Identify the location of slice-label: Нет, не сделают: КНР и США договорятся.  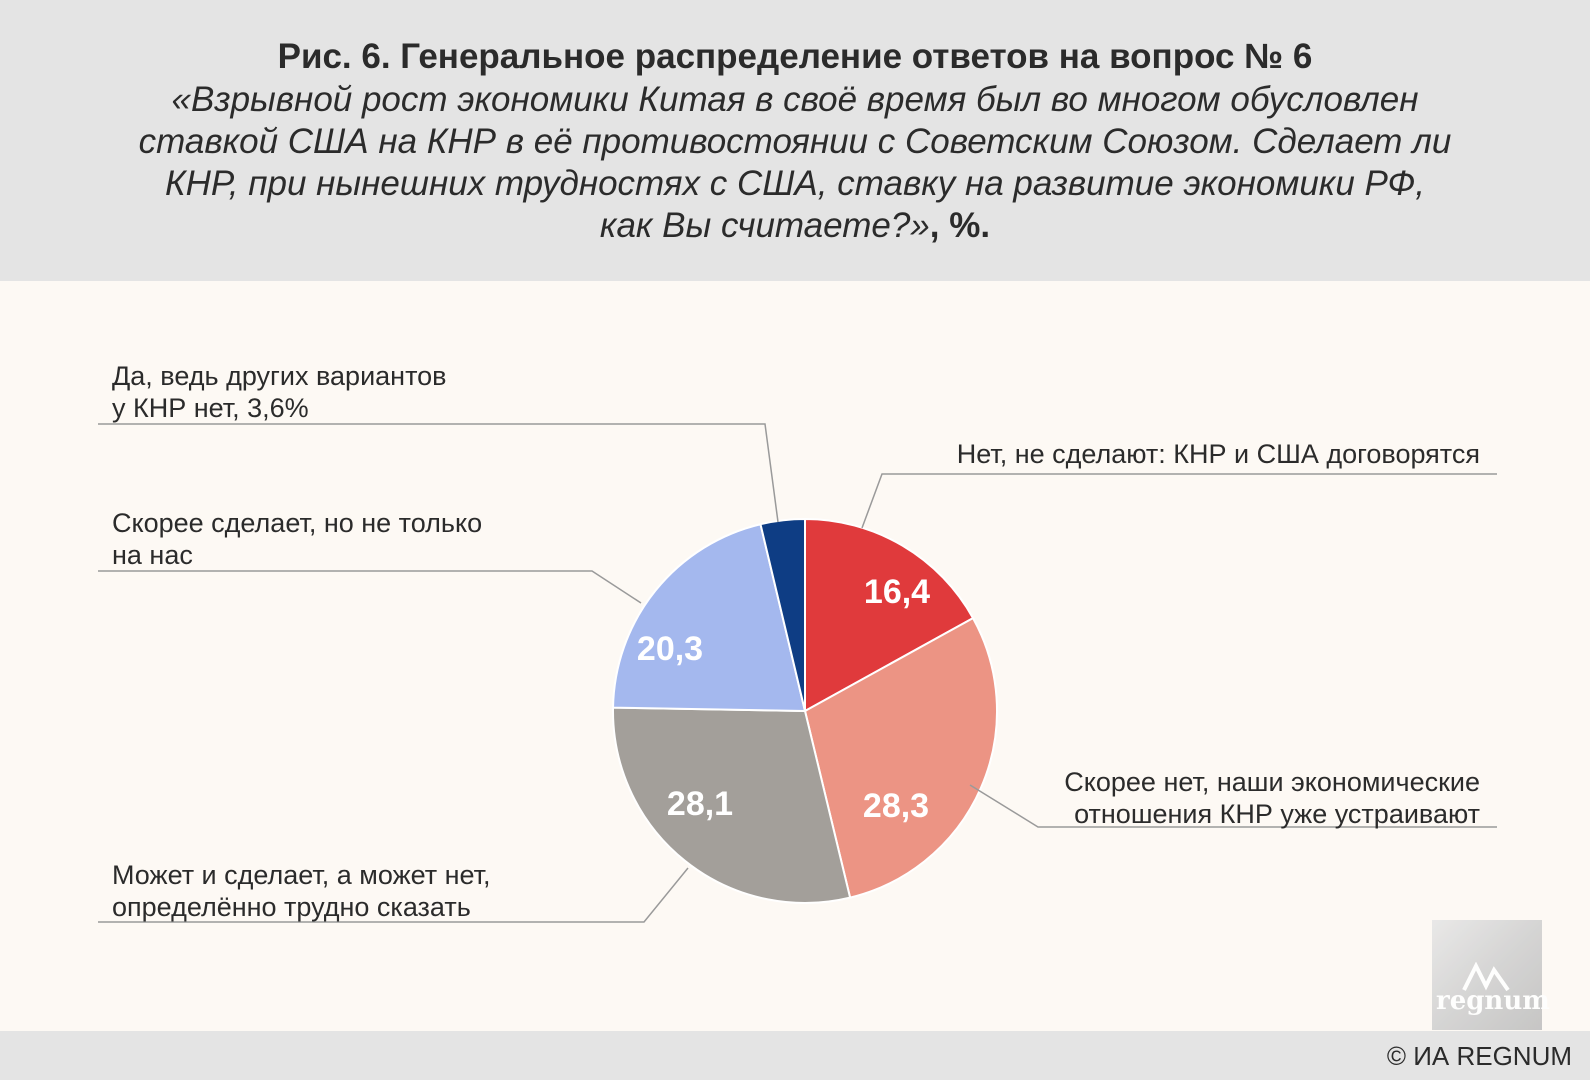
(1218, 454).